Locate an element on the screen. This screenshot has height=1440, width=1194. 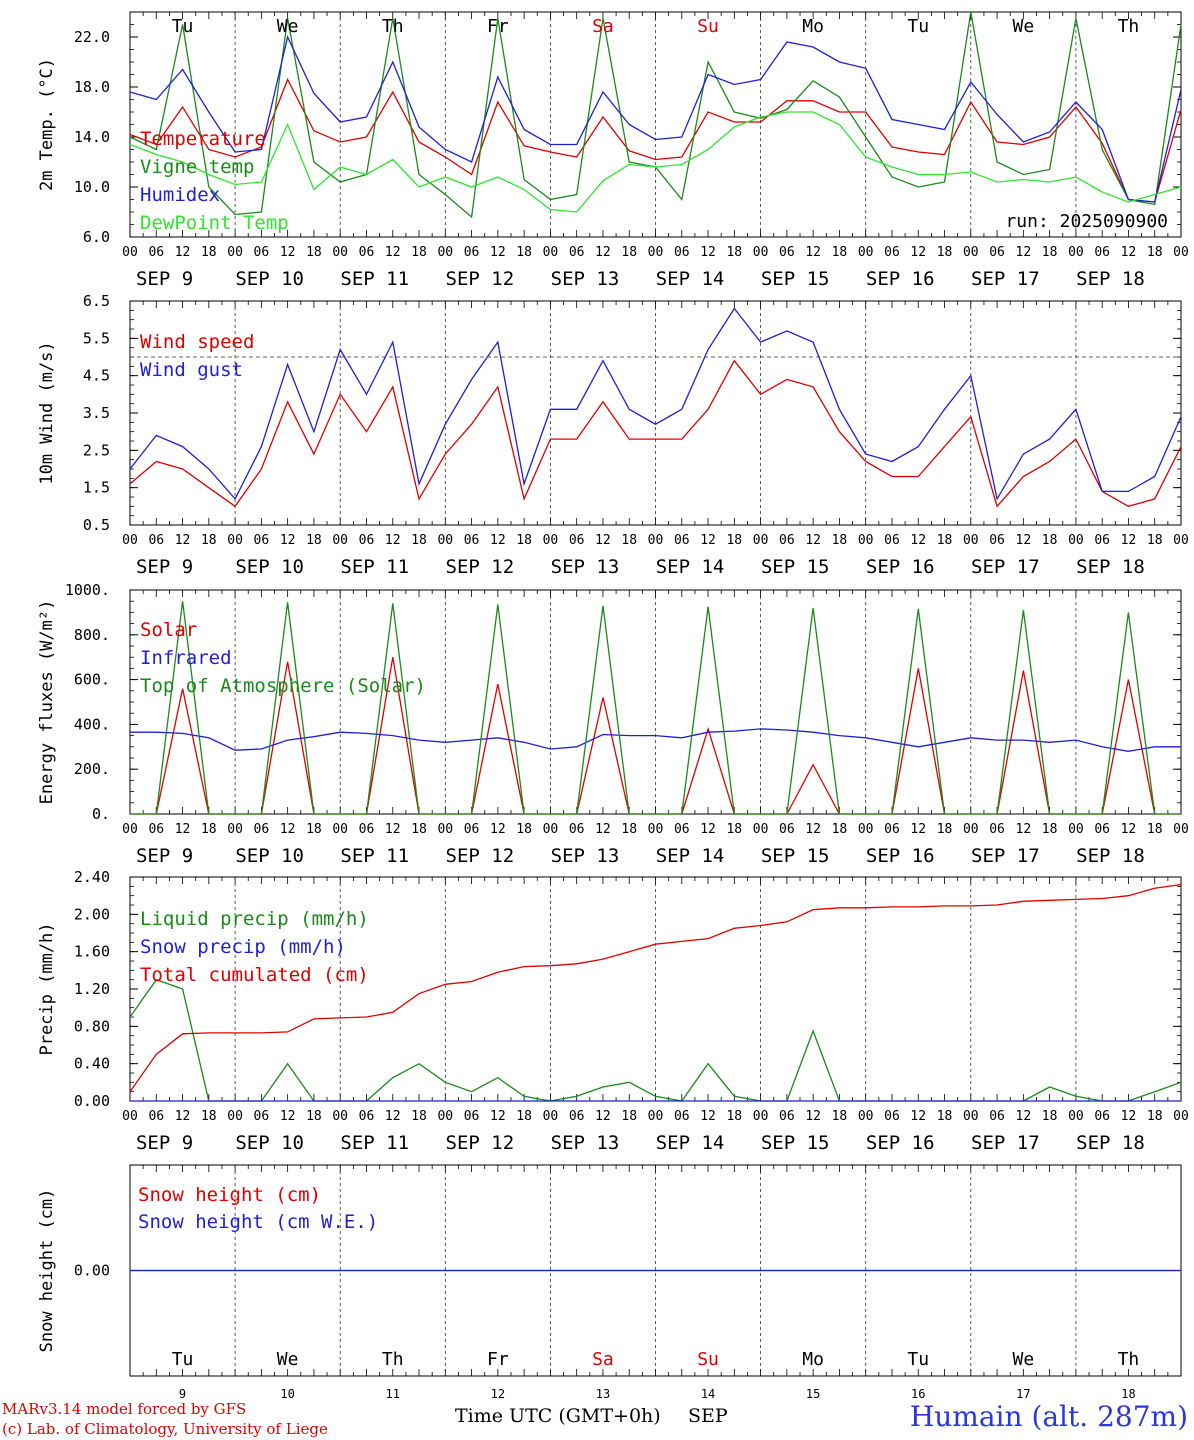
y-tick-label: 0.80 is located at coordinates (92, 1026).